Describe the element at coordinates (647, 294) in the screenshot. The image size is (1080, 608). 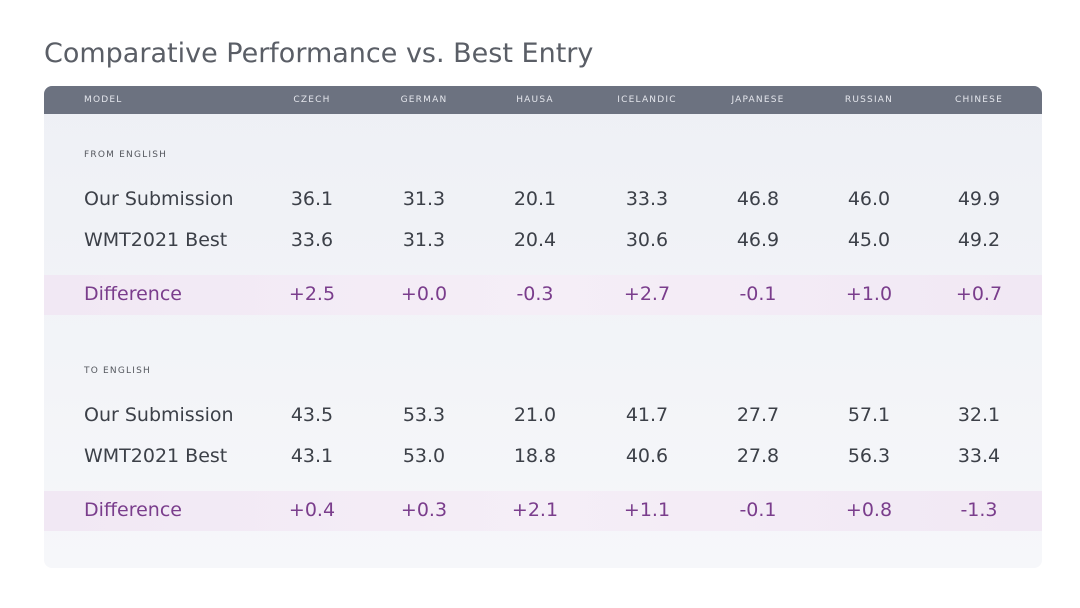
I see `table-cell: +2.7` at that location.